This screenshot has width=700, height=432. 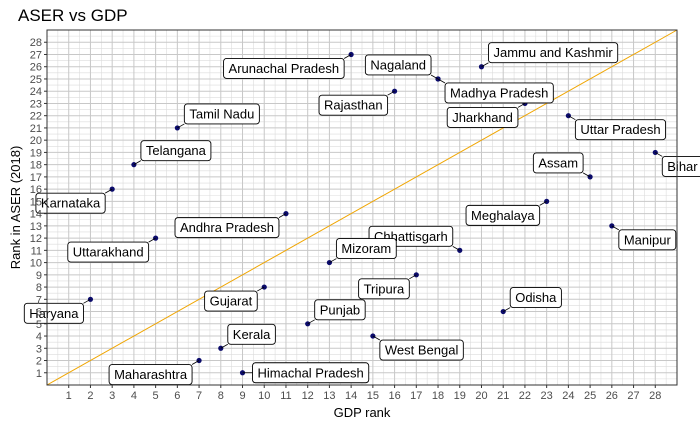 I want to click on point-label: Jharkhand, so click(x=486, y=115).